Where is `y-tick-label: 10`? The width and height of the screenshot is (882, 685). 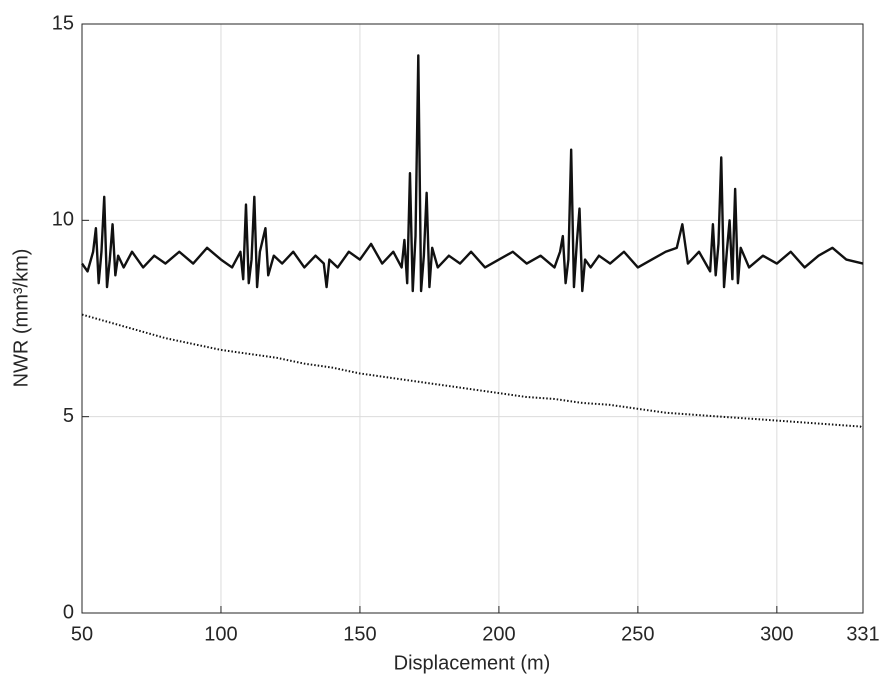
y-tick-label: 10 is located at coordinates (63, 220).